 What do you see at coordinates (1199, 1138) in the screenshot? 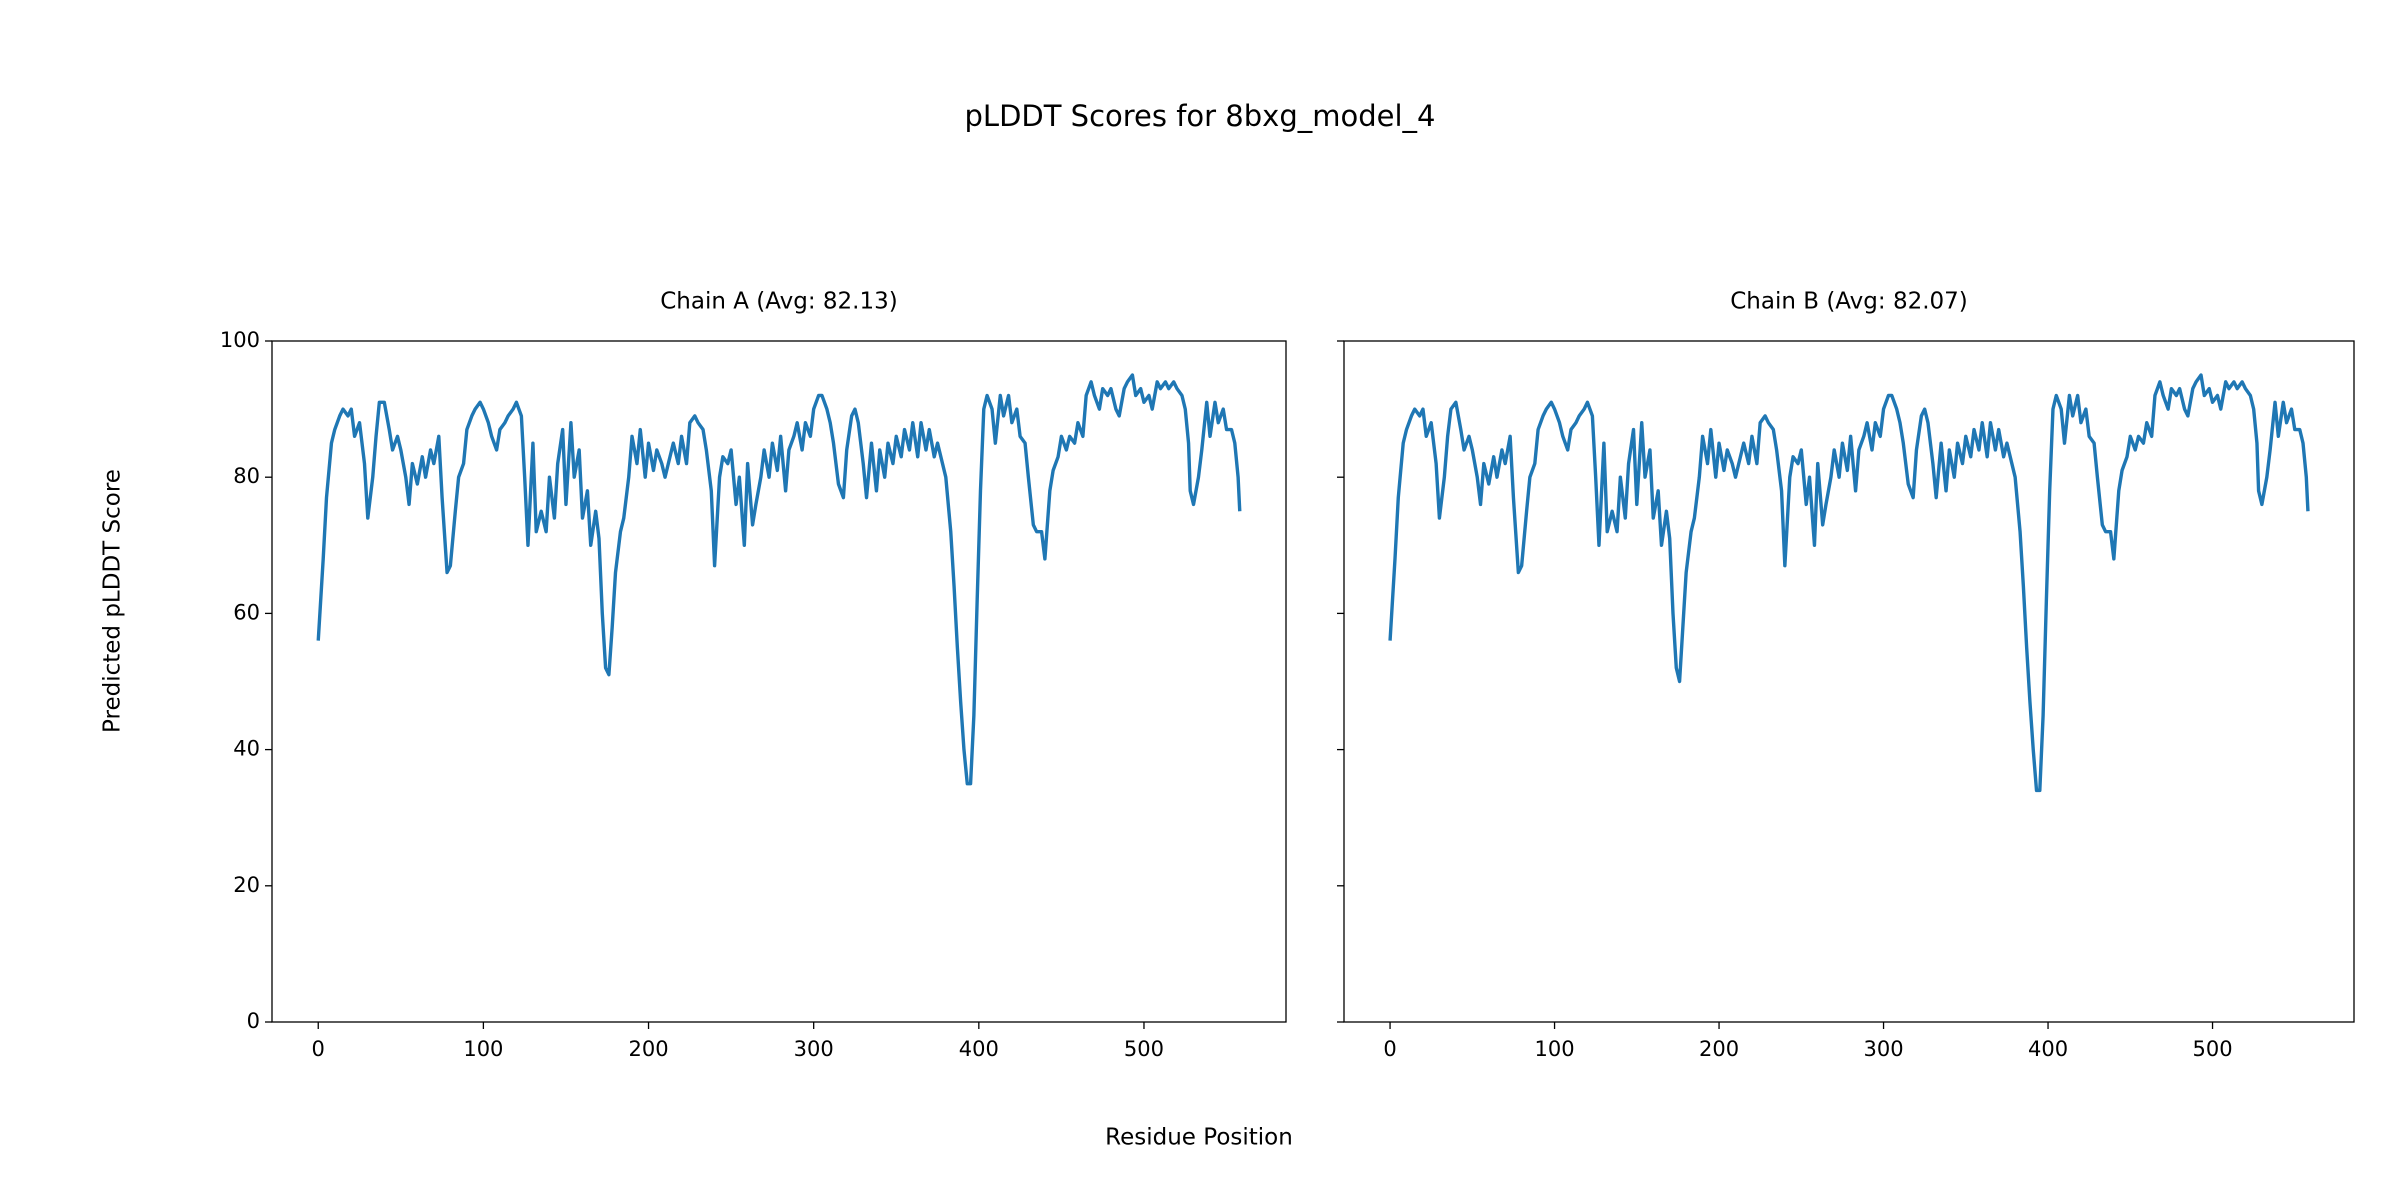
I see `x-axis-label: Residue Position` at bounding box center [1199, 1138].